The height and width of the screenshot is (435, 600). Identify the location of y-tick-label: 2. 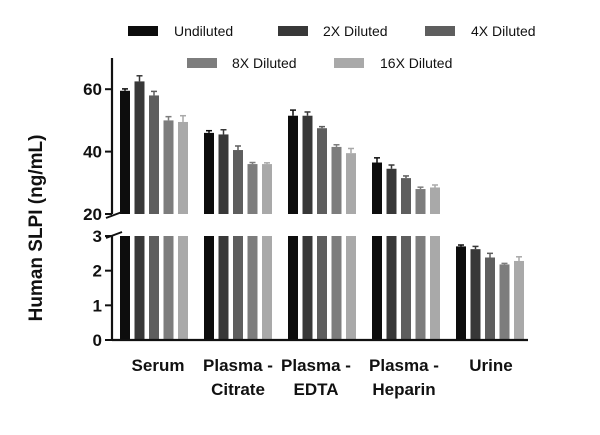
(97, 271).